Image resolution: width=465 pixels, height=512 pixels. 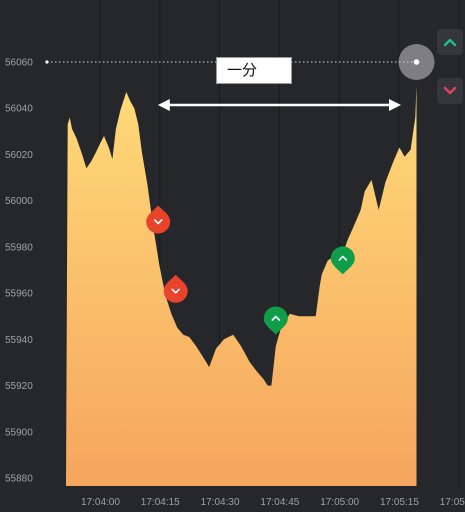 What do you see at coordinates (19, 201) in the screenshot?
I see `y-tick-label: 56000` at bounding box center [19, 201].